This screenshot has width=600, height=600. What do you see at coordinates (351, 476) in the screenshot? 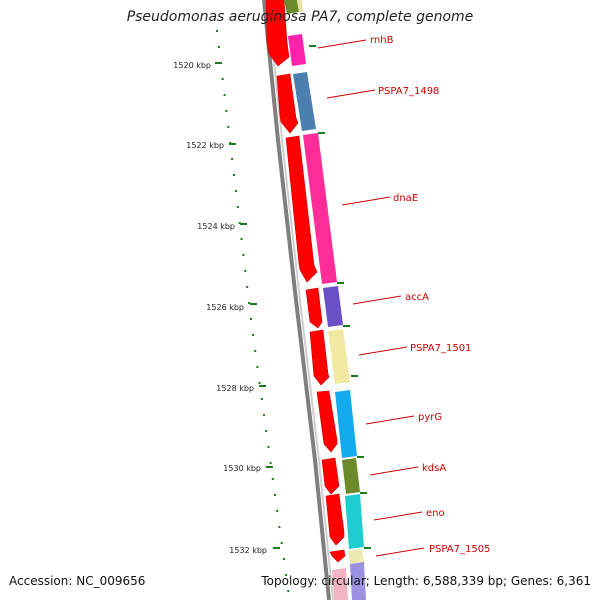
I see `gene-block-kdsA` at bounding box center [351, 476].